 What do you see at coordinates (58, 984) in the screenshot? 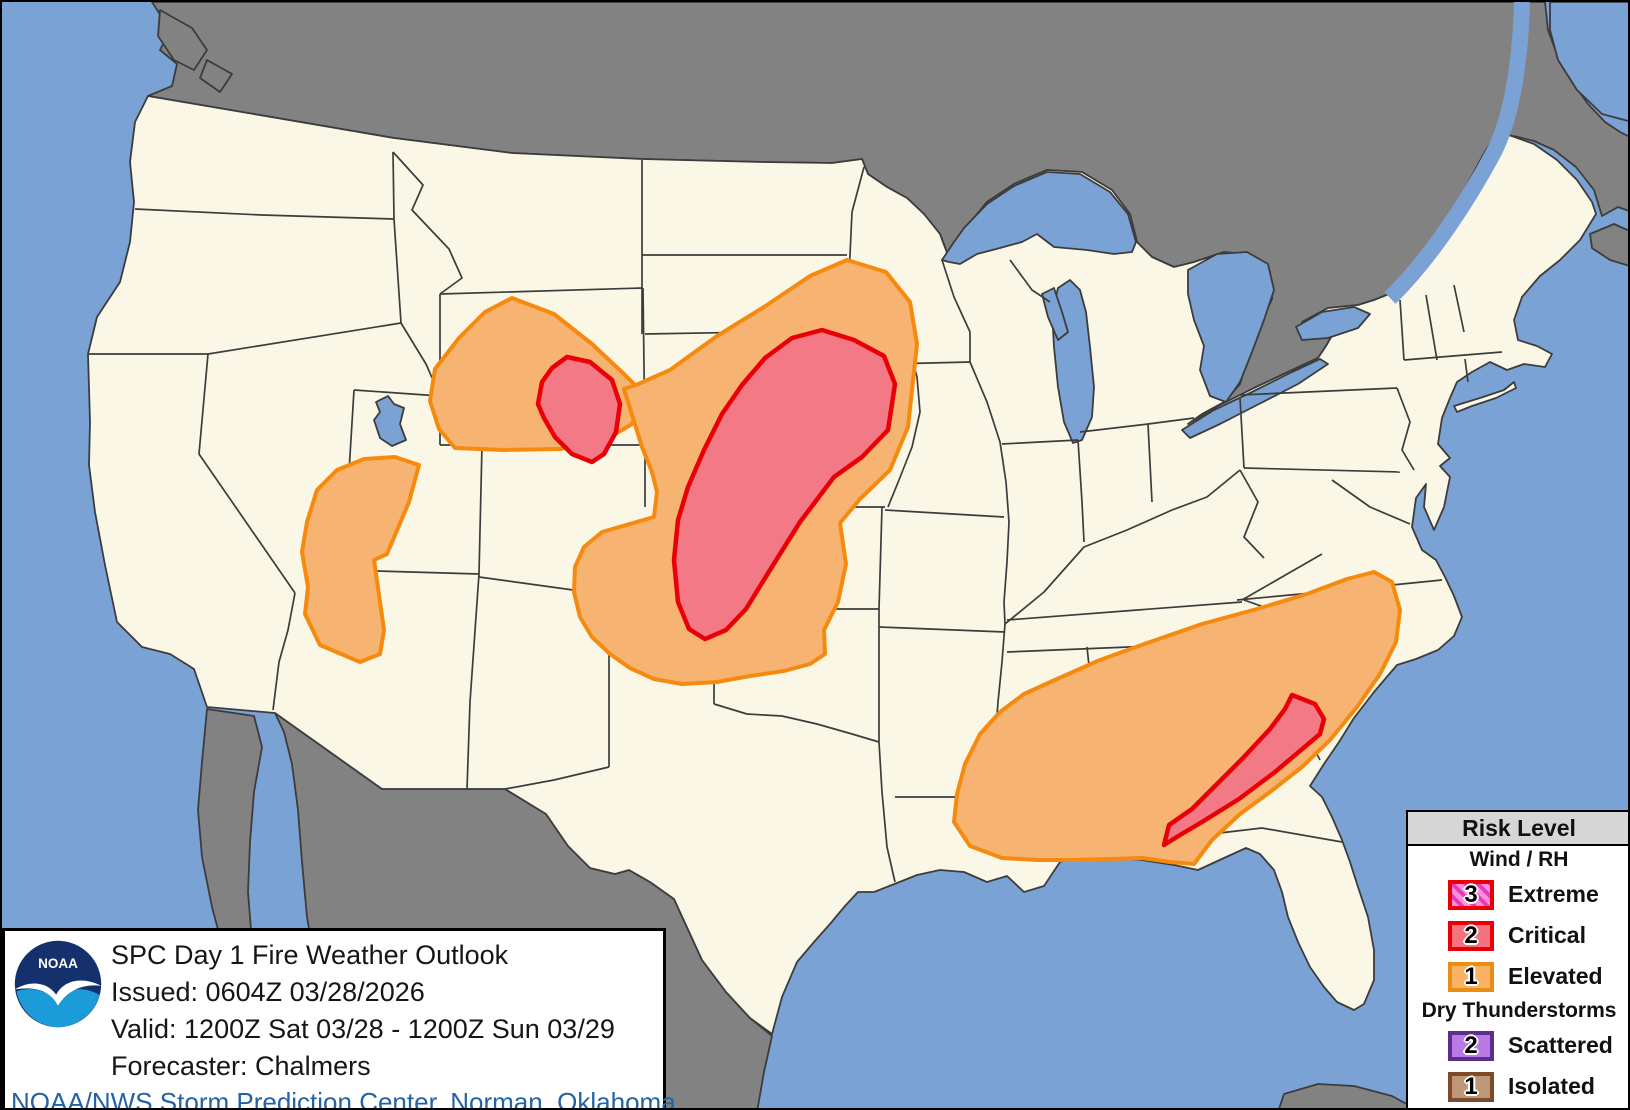
I see `noaa-logo: NOAA` at bounding box center [58, 984].